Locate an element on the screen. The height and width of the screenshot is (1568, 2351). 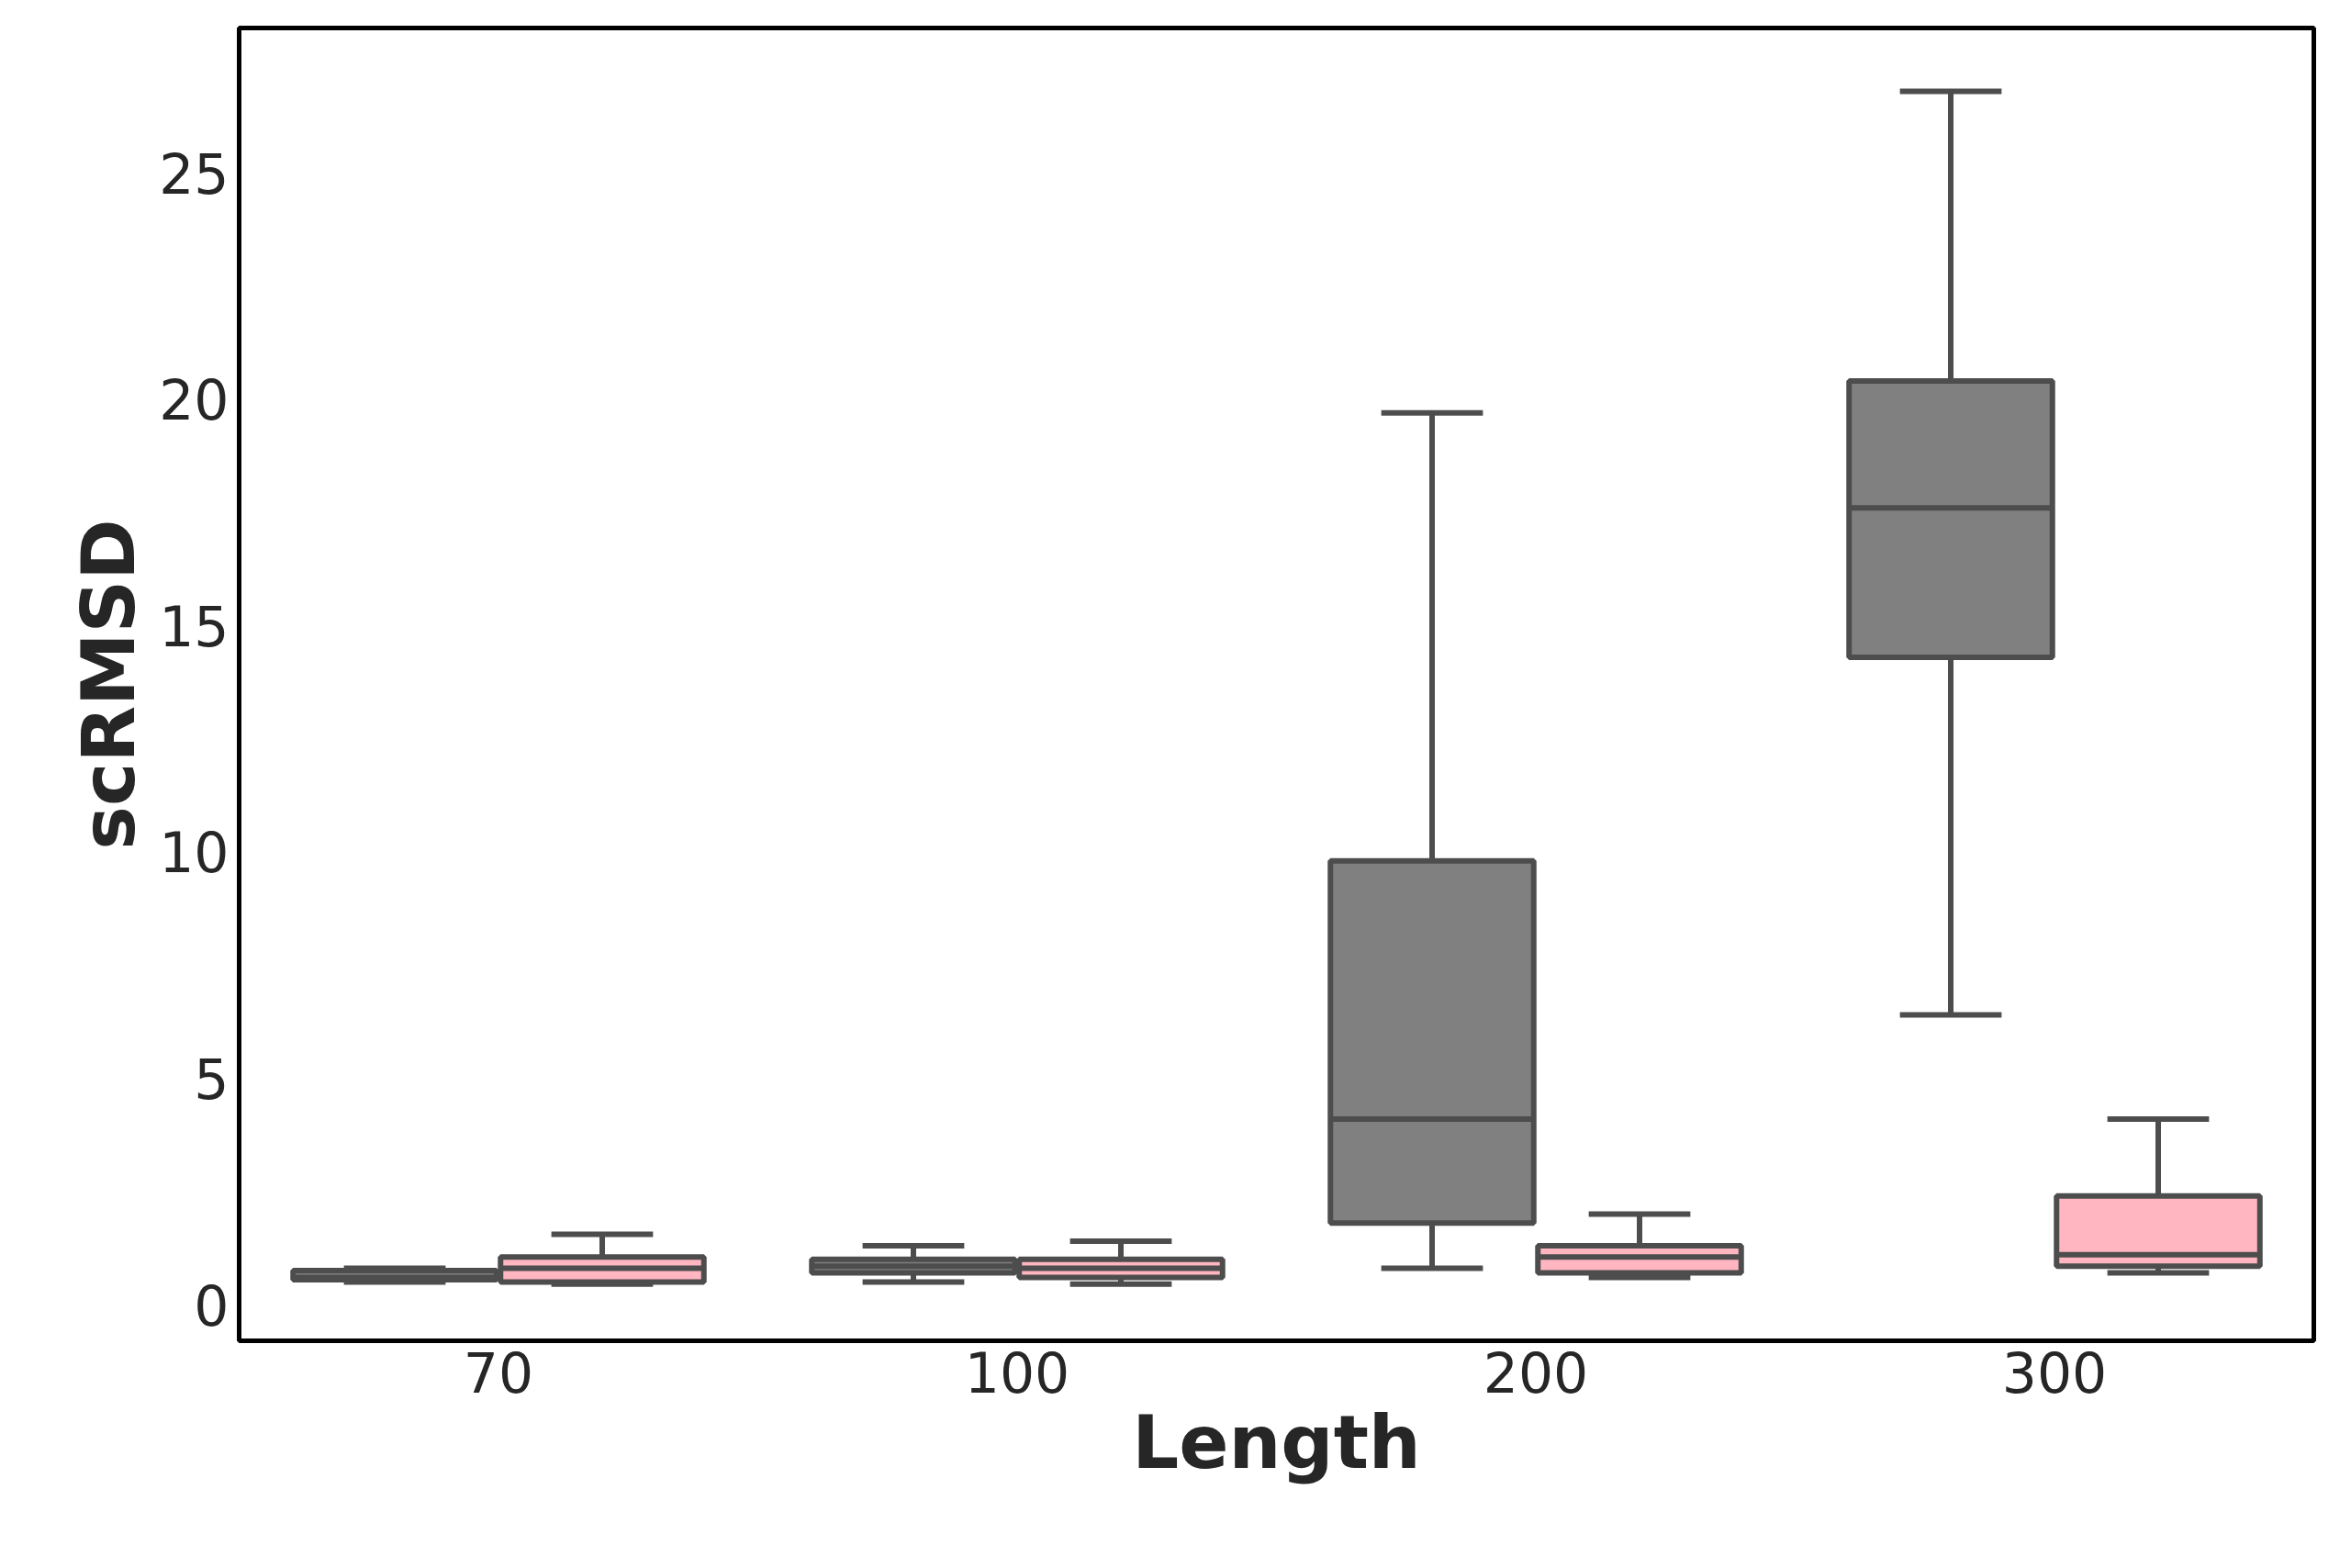
y-axis-title: scRMSD is located at coordinates (109, 684).